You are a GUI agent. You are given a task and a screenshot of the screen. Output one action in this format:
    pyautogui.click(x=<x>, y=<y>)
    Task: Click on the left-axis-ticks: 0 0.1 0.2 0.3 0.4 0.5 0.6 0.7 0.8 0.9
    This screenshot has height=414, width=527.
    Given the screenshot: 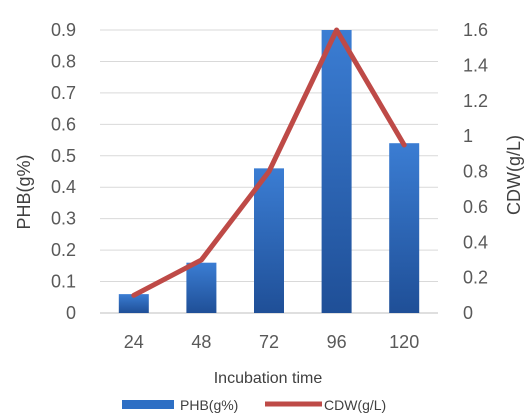 What is the action you would take?
    pyautogui.click(x=63, y=171)
    